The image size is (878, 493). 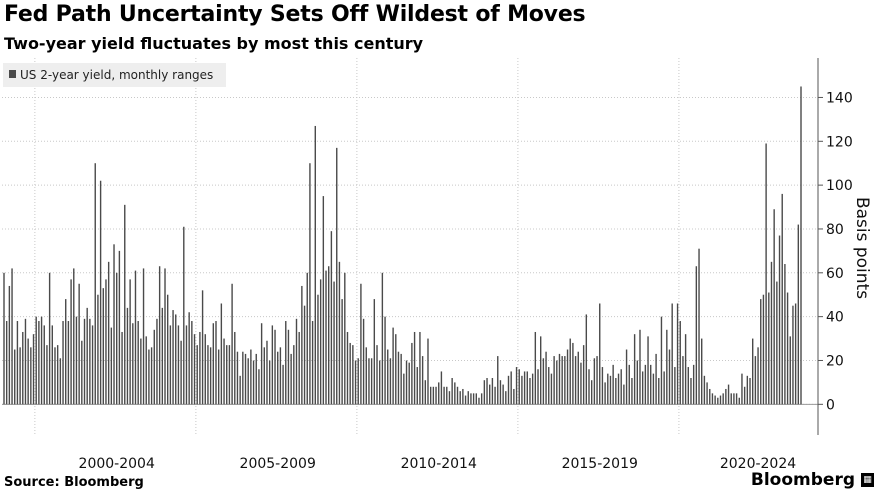 I want to click on x-tick-label: 2015-2019, so click(x=600, y=464).